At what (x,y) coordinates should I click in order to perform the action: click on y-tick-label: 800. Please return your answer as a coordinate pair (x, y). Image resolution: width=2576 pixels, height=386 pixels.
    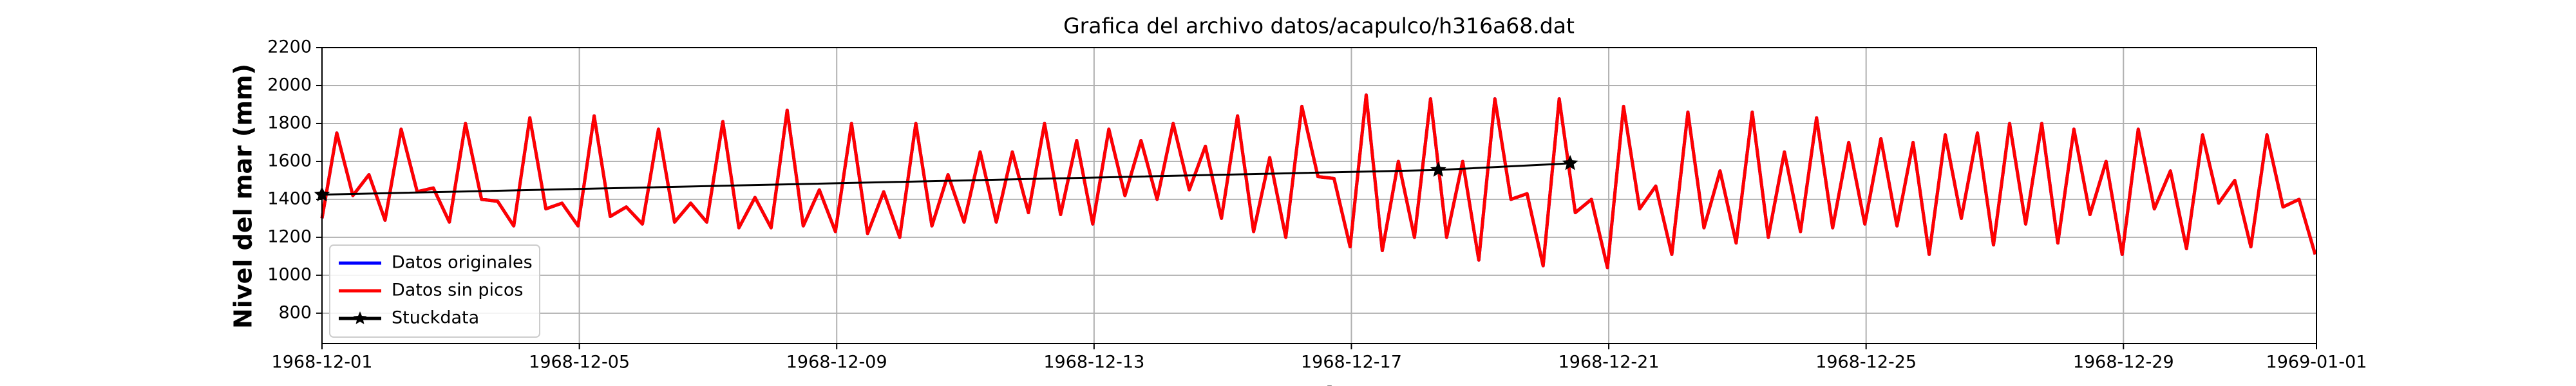
    Looking at the image, I should click on (295, 312).